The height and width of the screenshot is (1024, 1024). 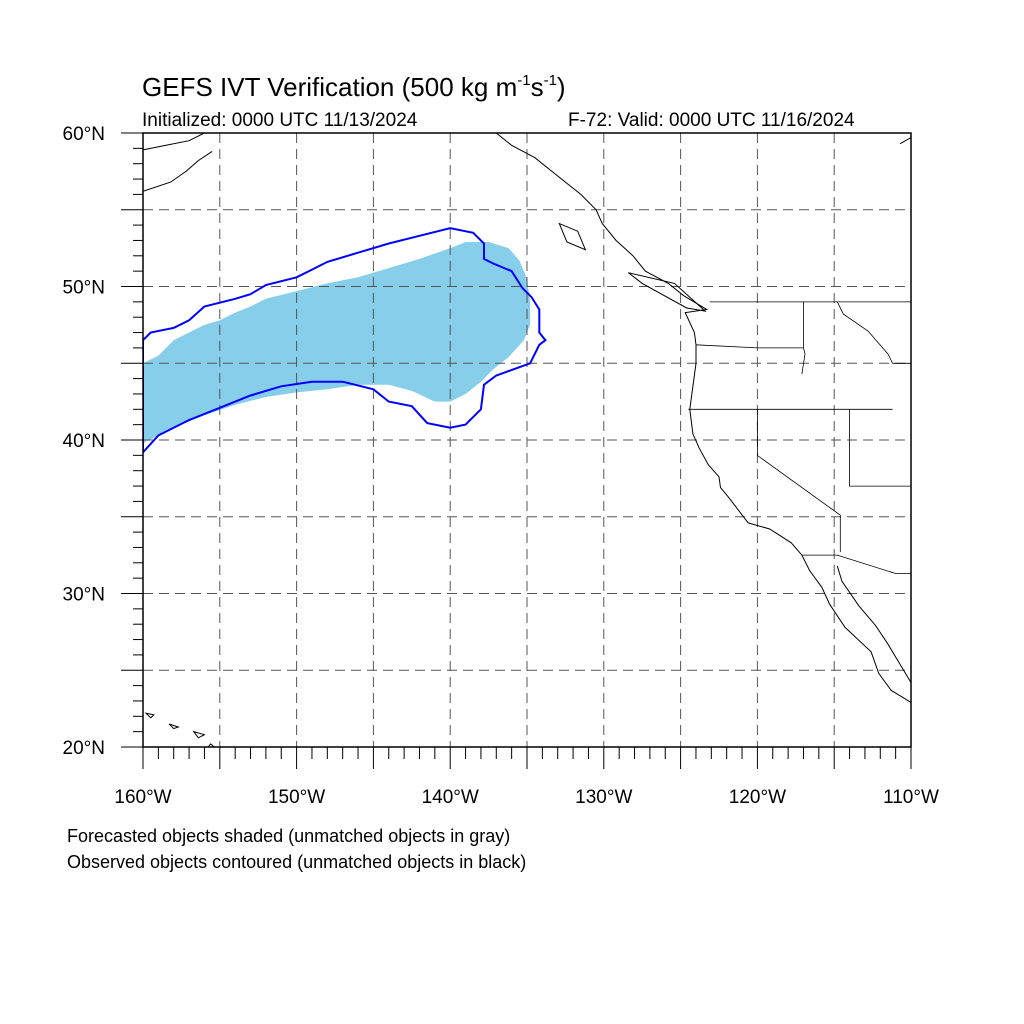 What do you see at coordinates (84, 748) in the screenshot?
I see `lat-tick-label: 20°N` at bounding box center [84, 748].